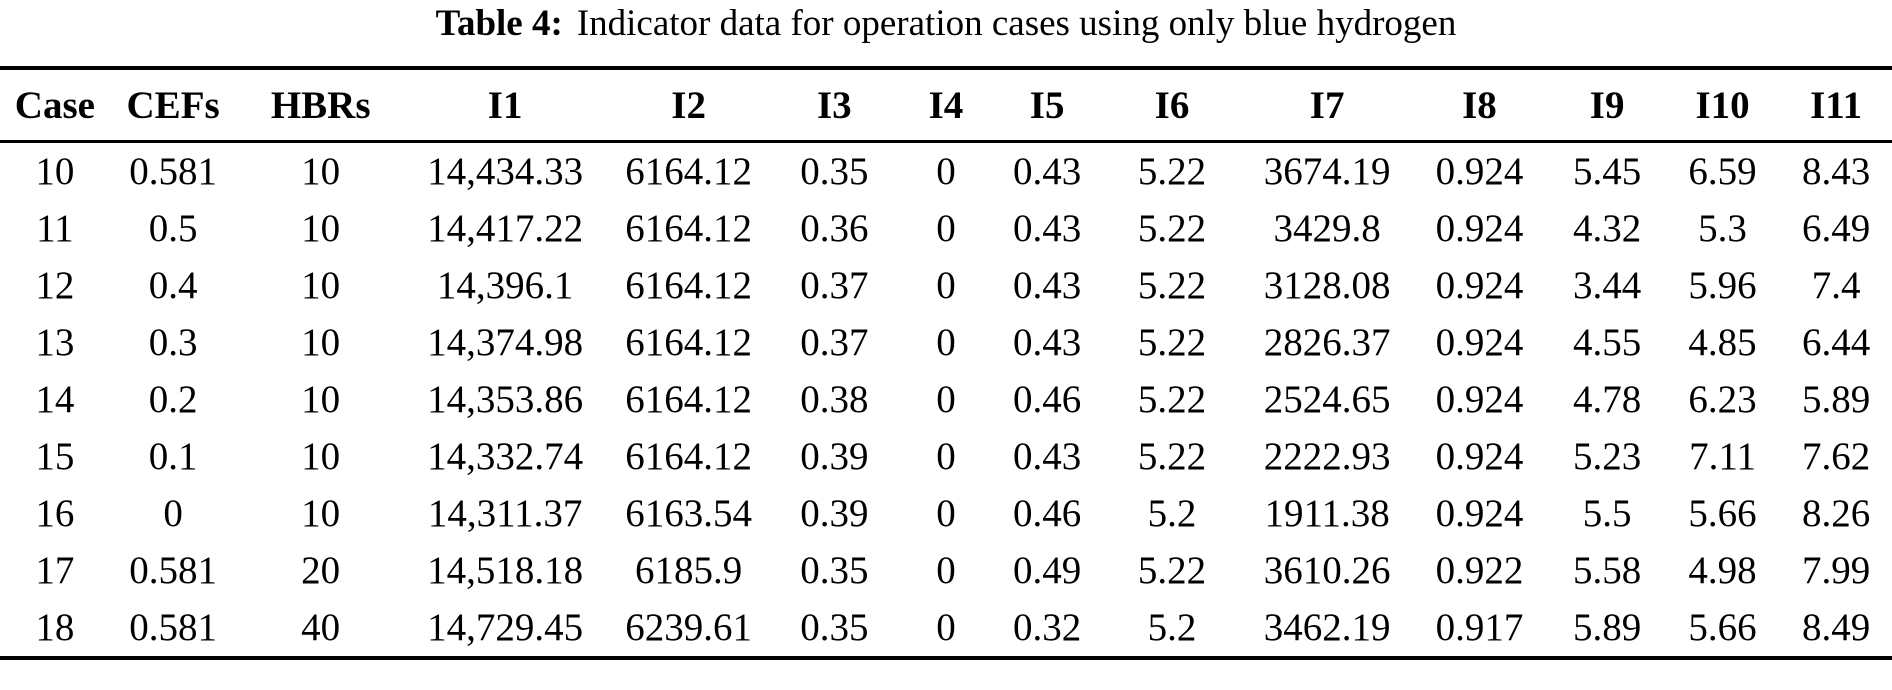 This screenshot has width=1892, height=690. Describe the element at coordinates (1047, 513) in the screenshot. I see `table-cell: 0.46` at that location.